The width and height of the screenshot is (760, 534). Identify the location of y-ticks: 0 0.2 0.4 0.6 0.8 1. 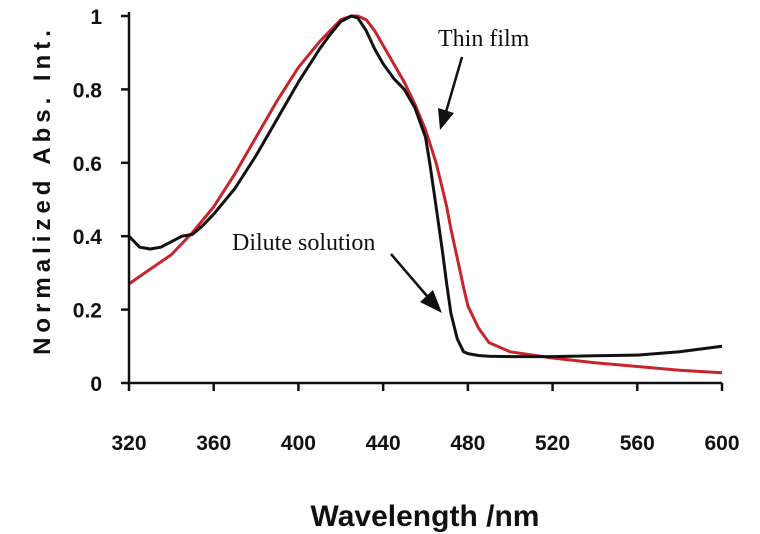
(101, 201).